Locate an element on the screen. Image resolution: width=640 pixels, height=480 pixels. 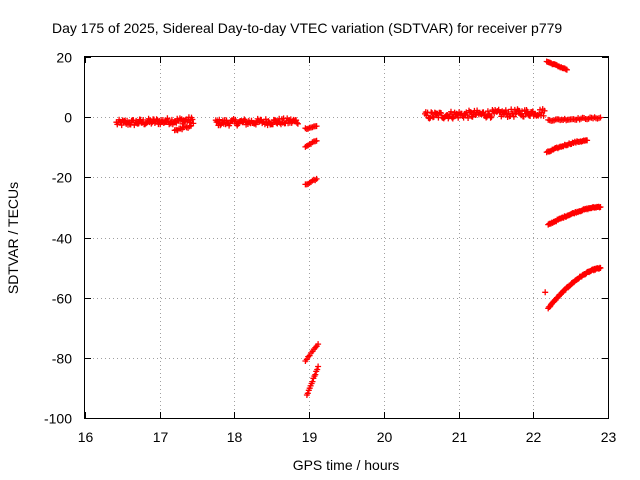
y-axis-label: SDTVAR / TECUs is located at coordinates (13, 238).